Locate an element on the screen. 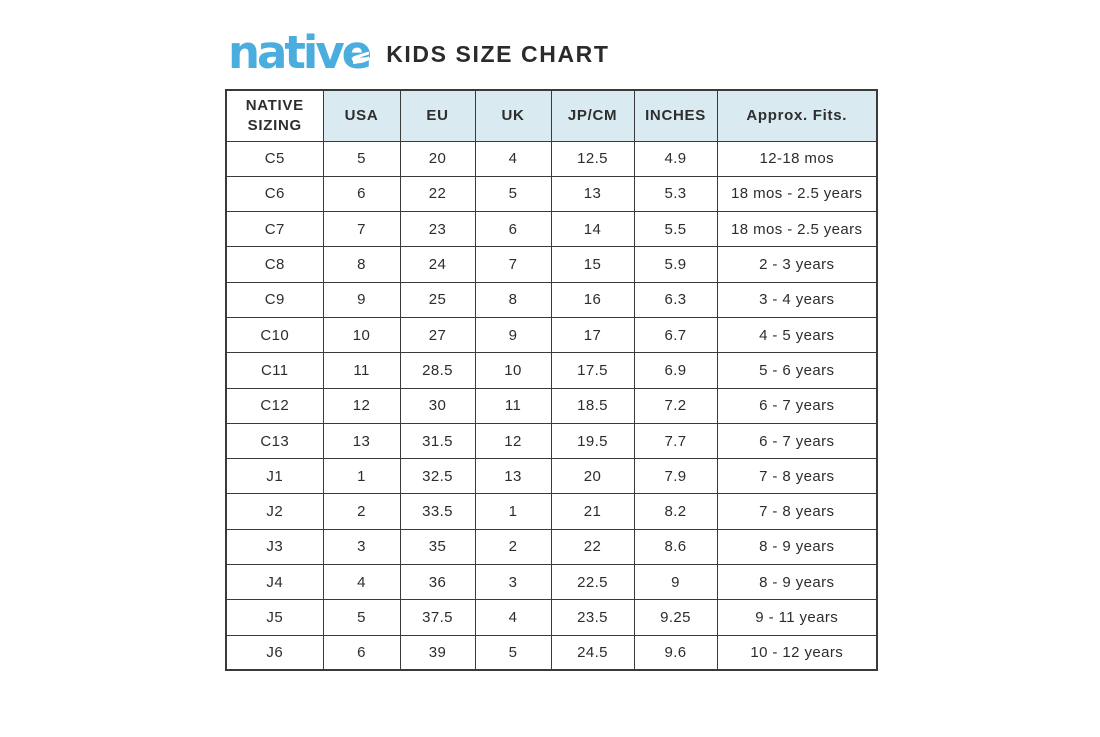 The width and height of the screenshot is (1100, 737). native-size-cell: C13 is located at coordinates (274, 441).